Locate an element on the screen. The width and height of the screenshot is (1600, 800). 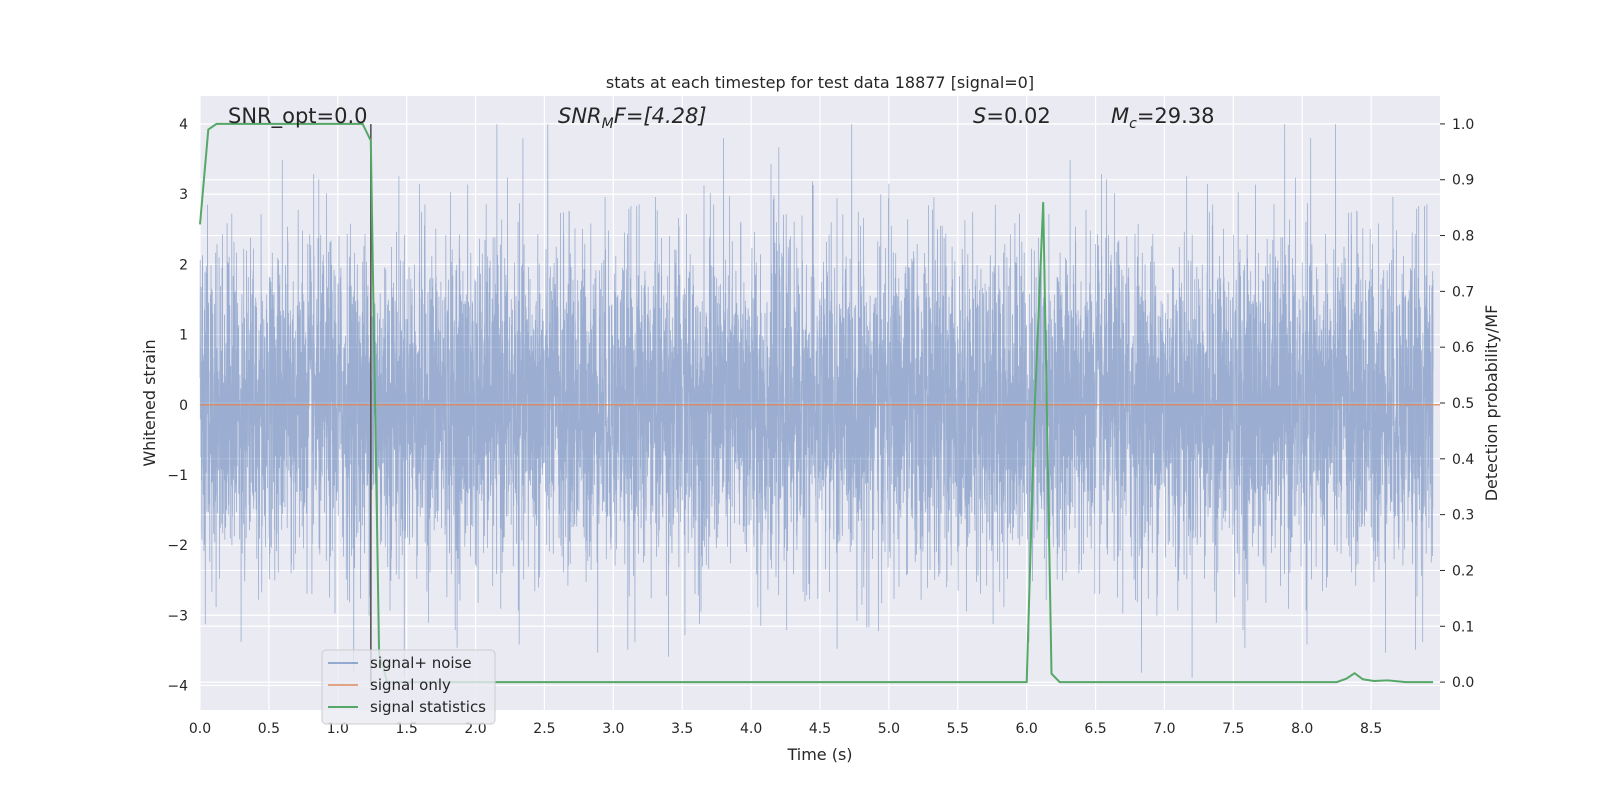
y-tick-label-left: 2 is located at coordinates (183, 265).